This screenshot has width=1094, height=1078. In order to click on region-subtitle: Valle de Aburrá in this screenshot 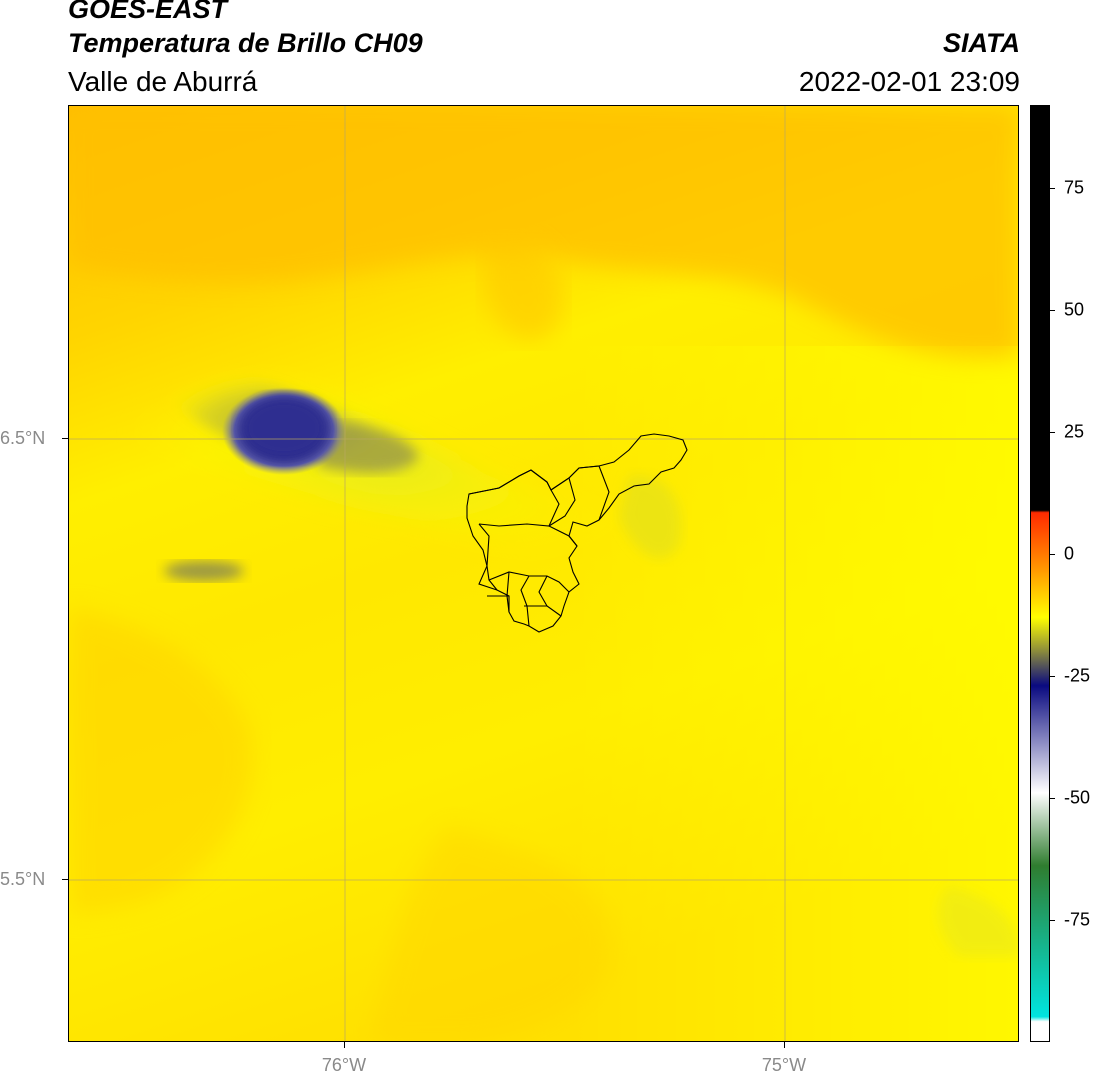, I will do `click(163, 81)`.